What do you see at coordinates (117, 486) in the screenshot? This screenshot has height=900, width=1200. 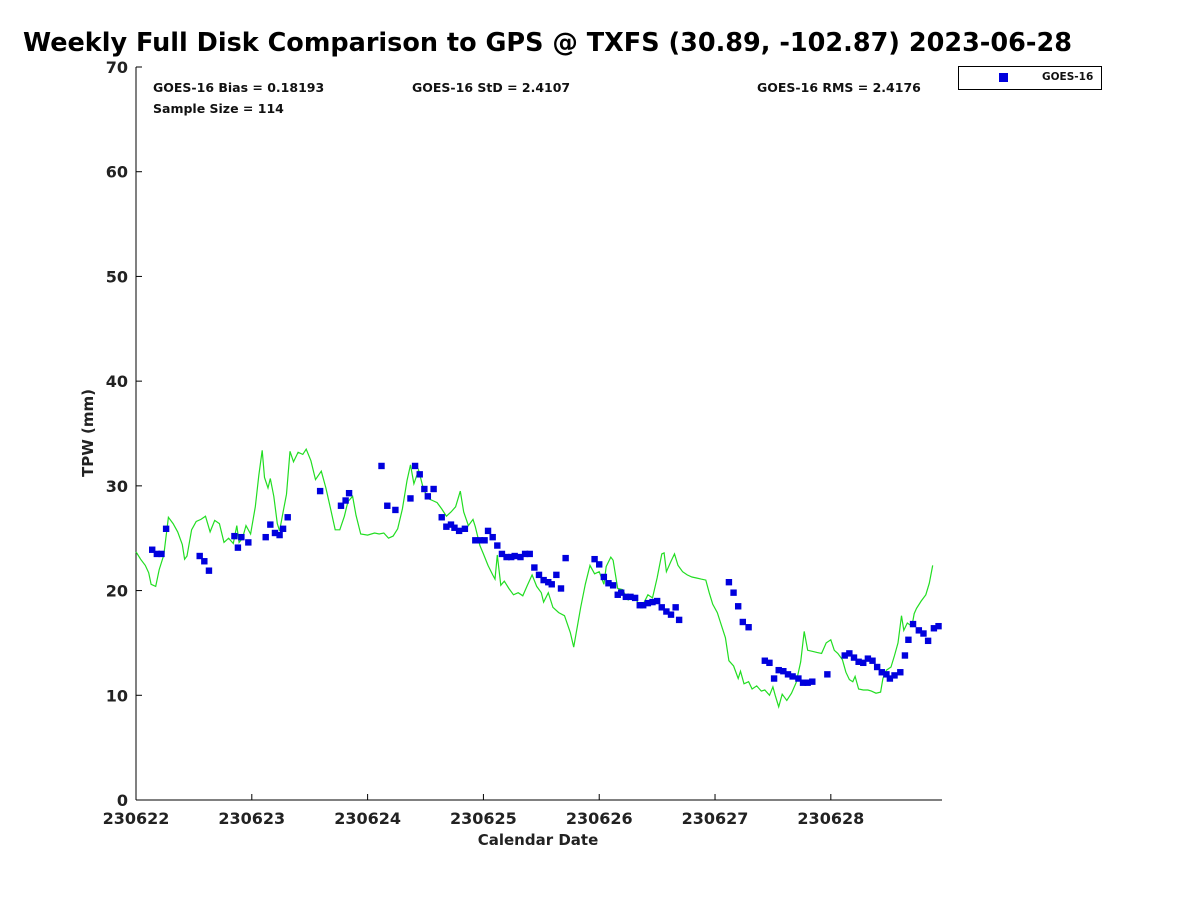 I see `y-tick-label: 30` at bounding box center [117, 486].